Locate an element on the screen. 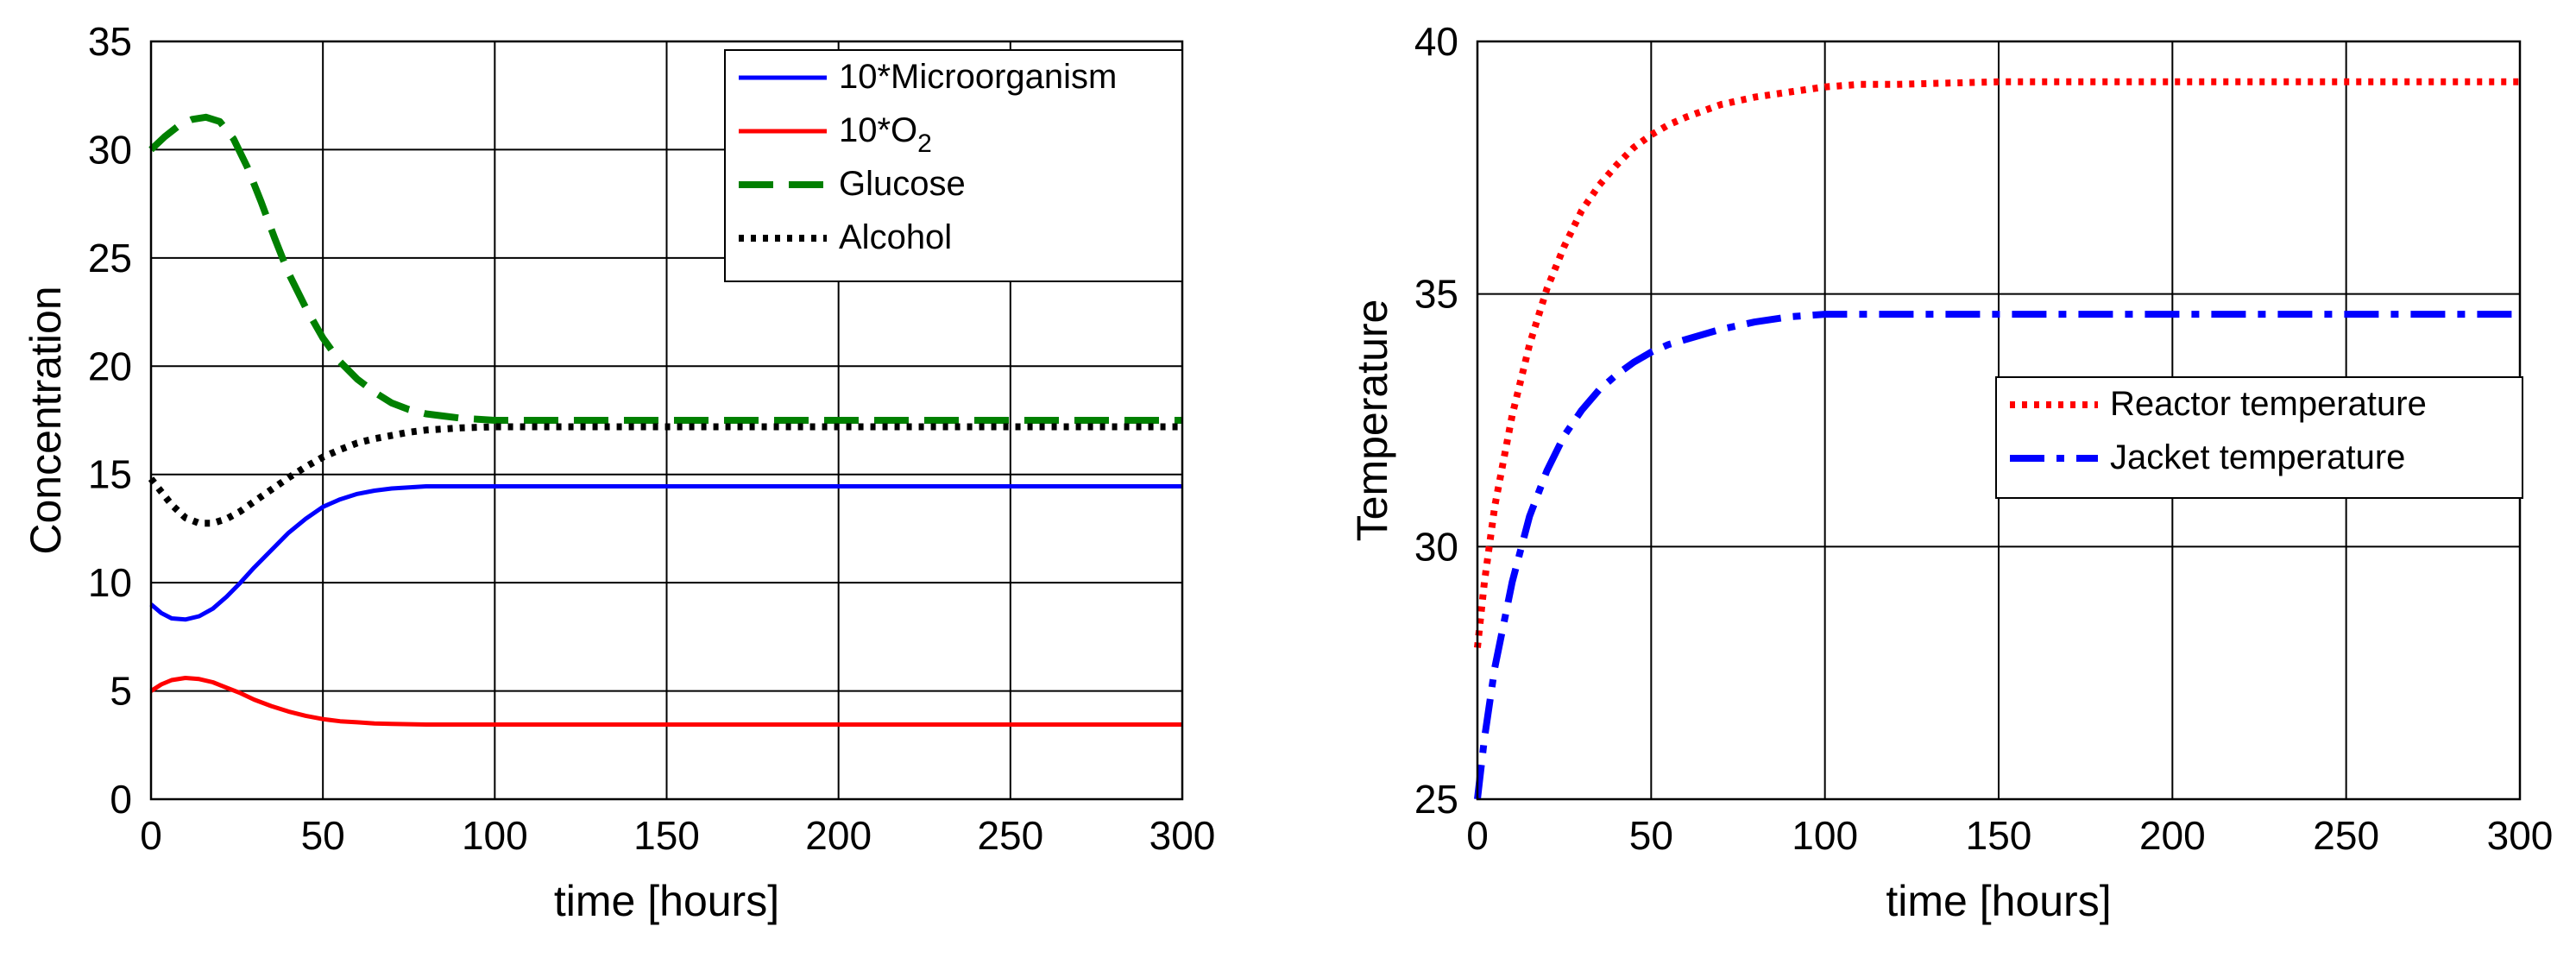 The height and width of the screenshot is (958, 2576). concentration-y-tick-label: 25 is located at coordinates (110, 258).